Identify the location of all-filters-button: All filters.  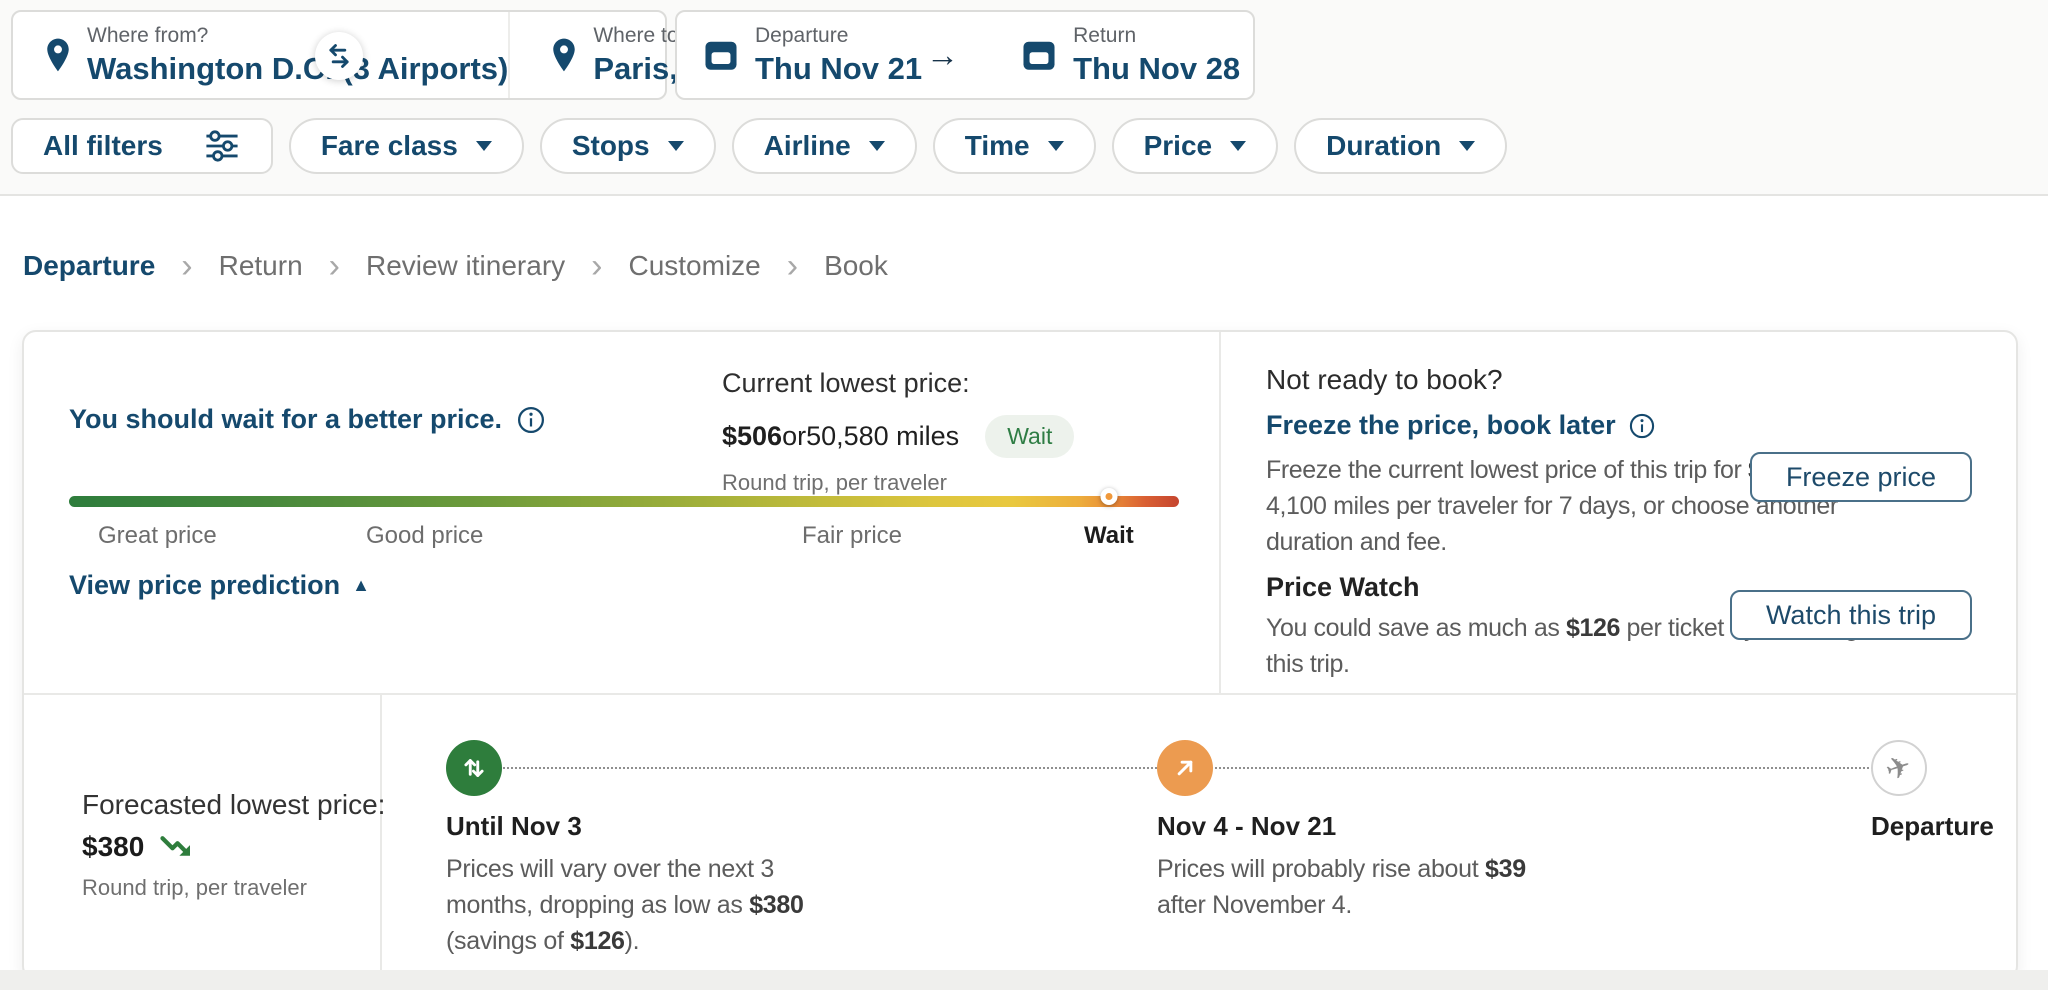
(142, 146).